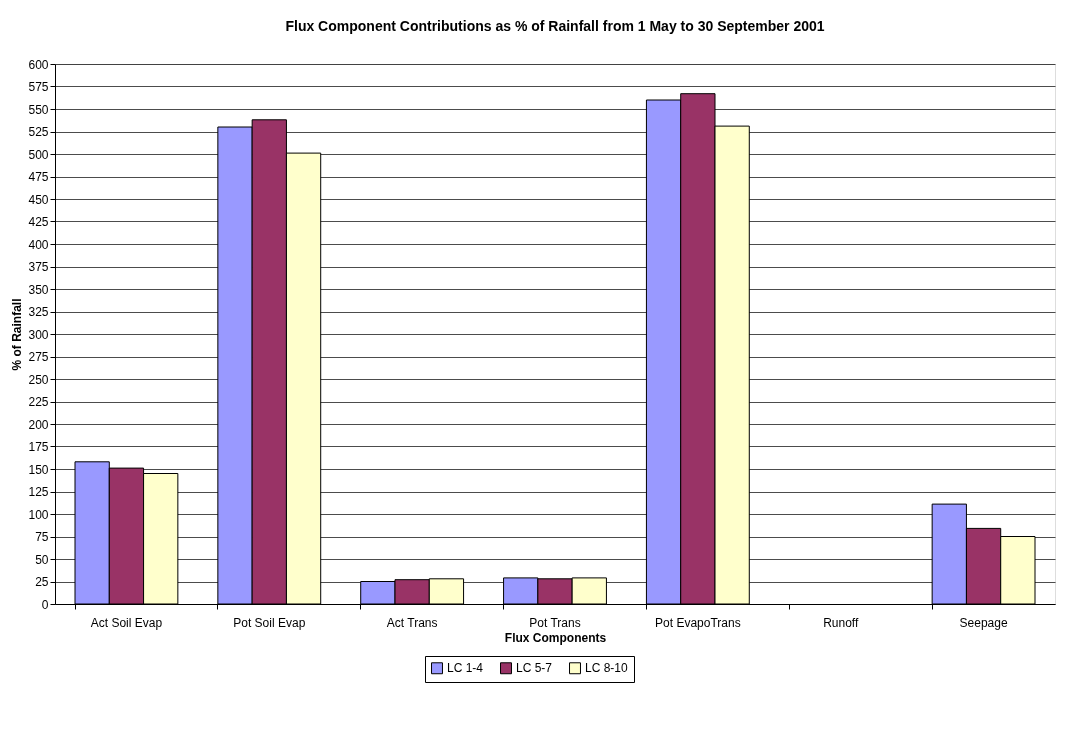  Describe the element at coordinates (38, 109) in the screenshot. I see `y-tick-label: 550` at that location.